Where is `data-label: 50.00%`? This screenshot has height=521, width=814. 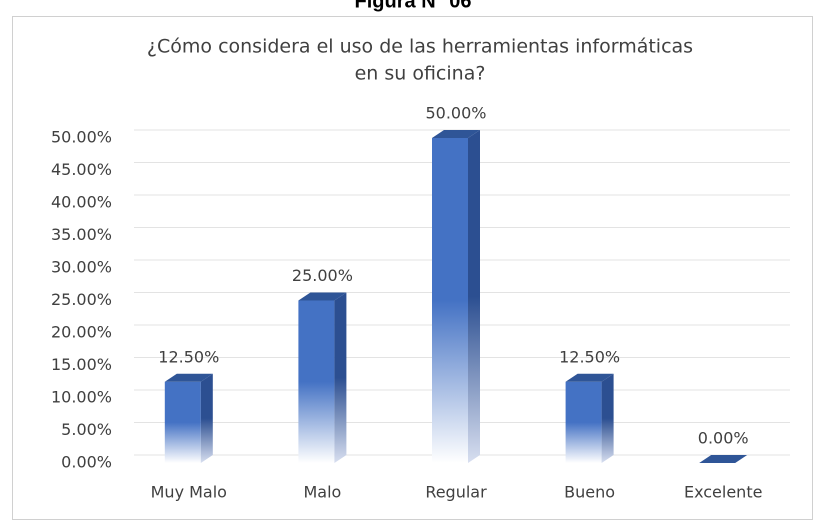
data-label: 50.00% is located at coordinates (455, 113).